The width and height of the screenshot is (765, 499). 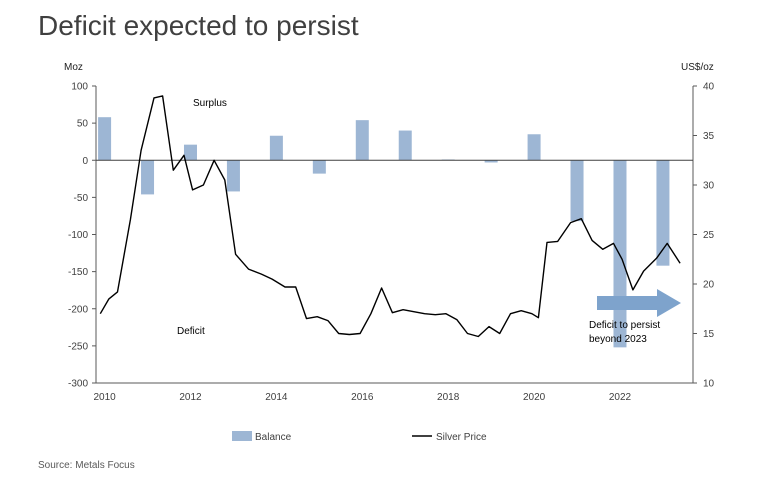 What do you see at coordinates (198, 25) in the screenshot?
I see `chart-title: Deficit expected to persist` at bounding box center [198, 25].